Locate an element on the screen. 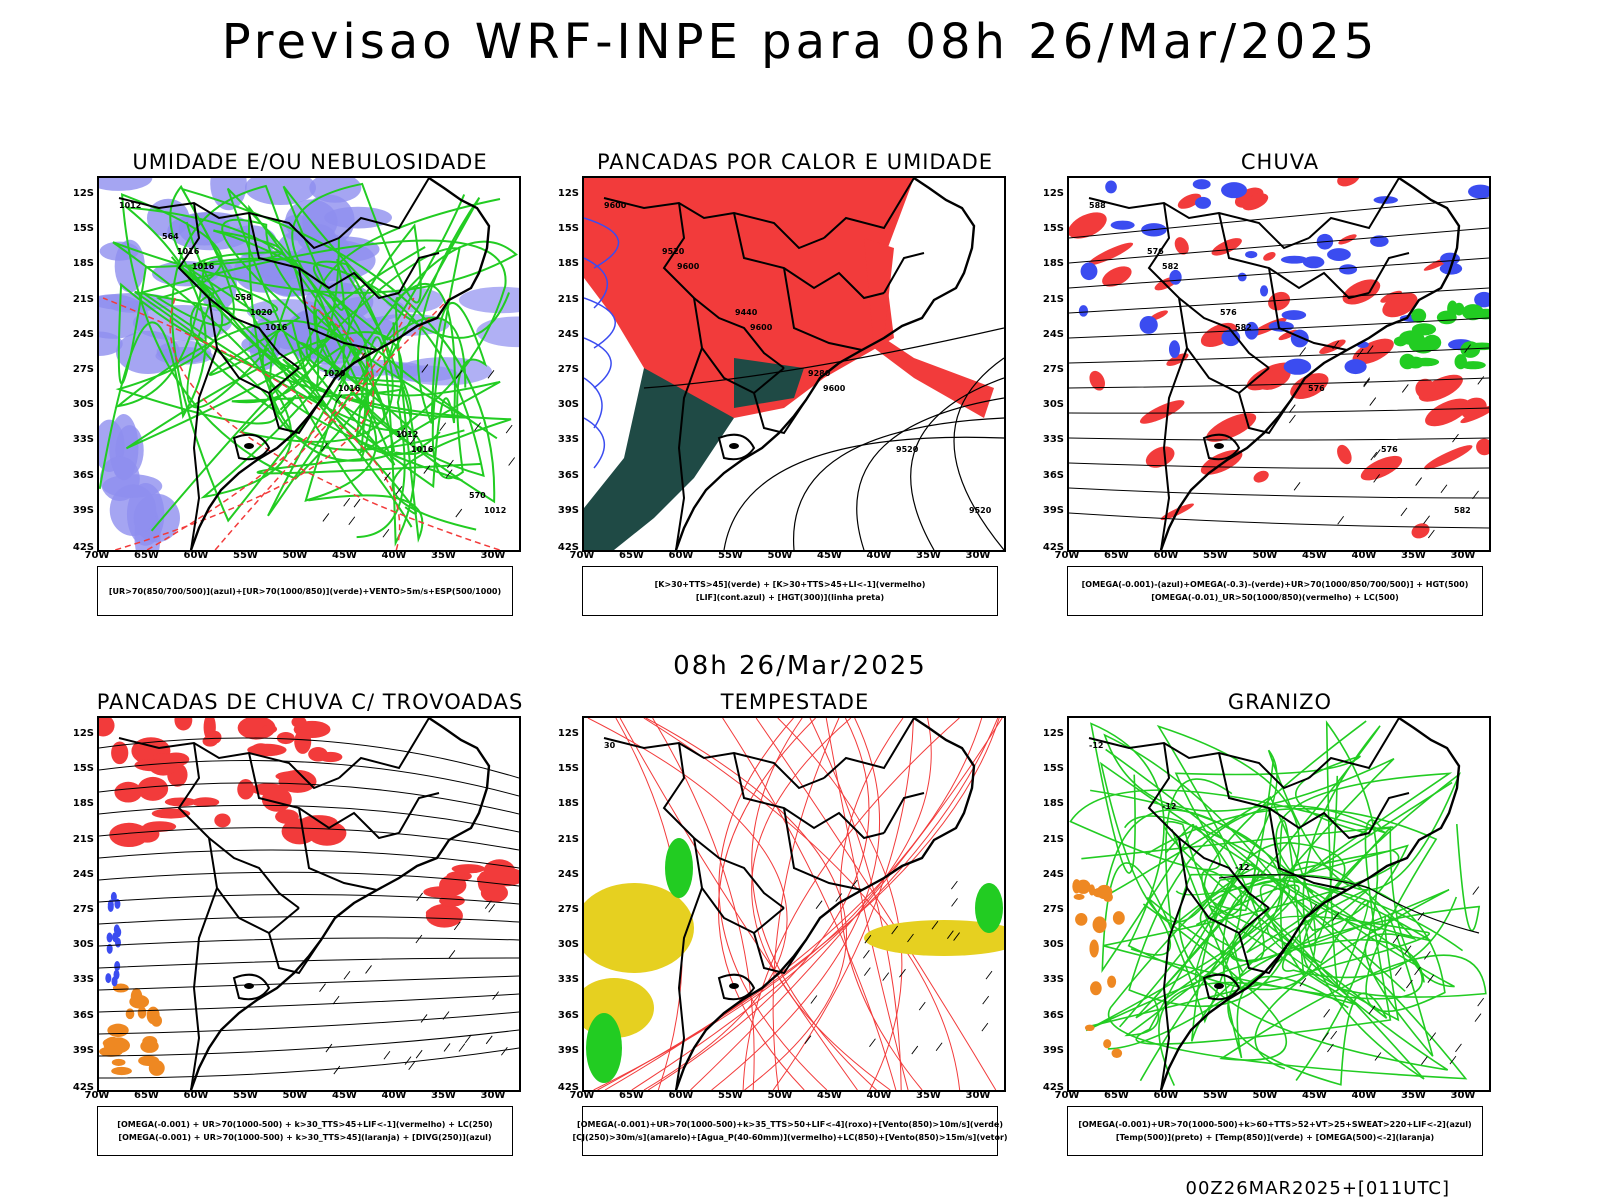 The height and width of the screenshot is (1200, 1600). map-canvas: 9600 9600 9600 9600 9520 9520 9520 9440 9280 is located at coordinates (794, 364).